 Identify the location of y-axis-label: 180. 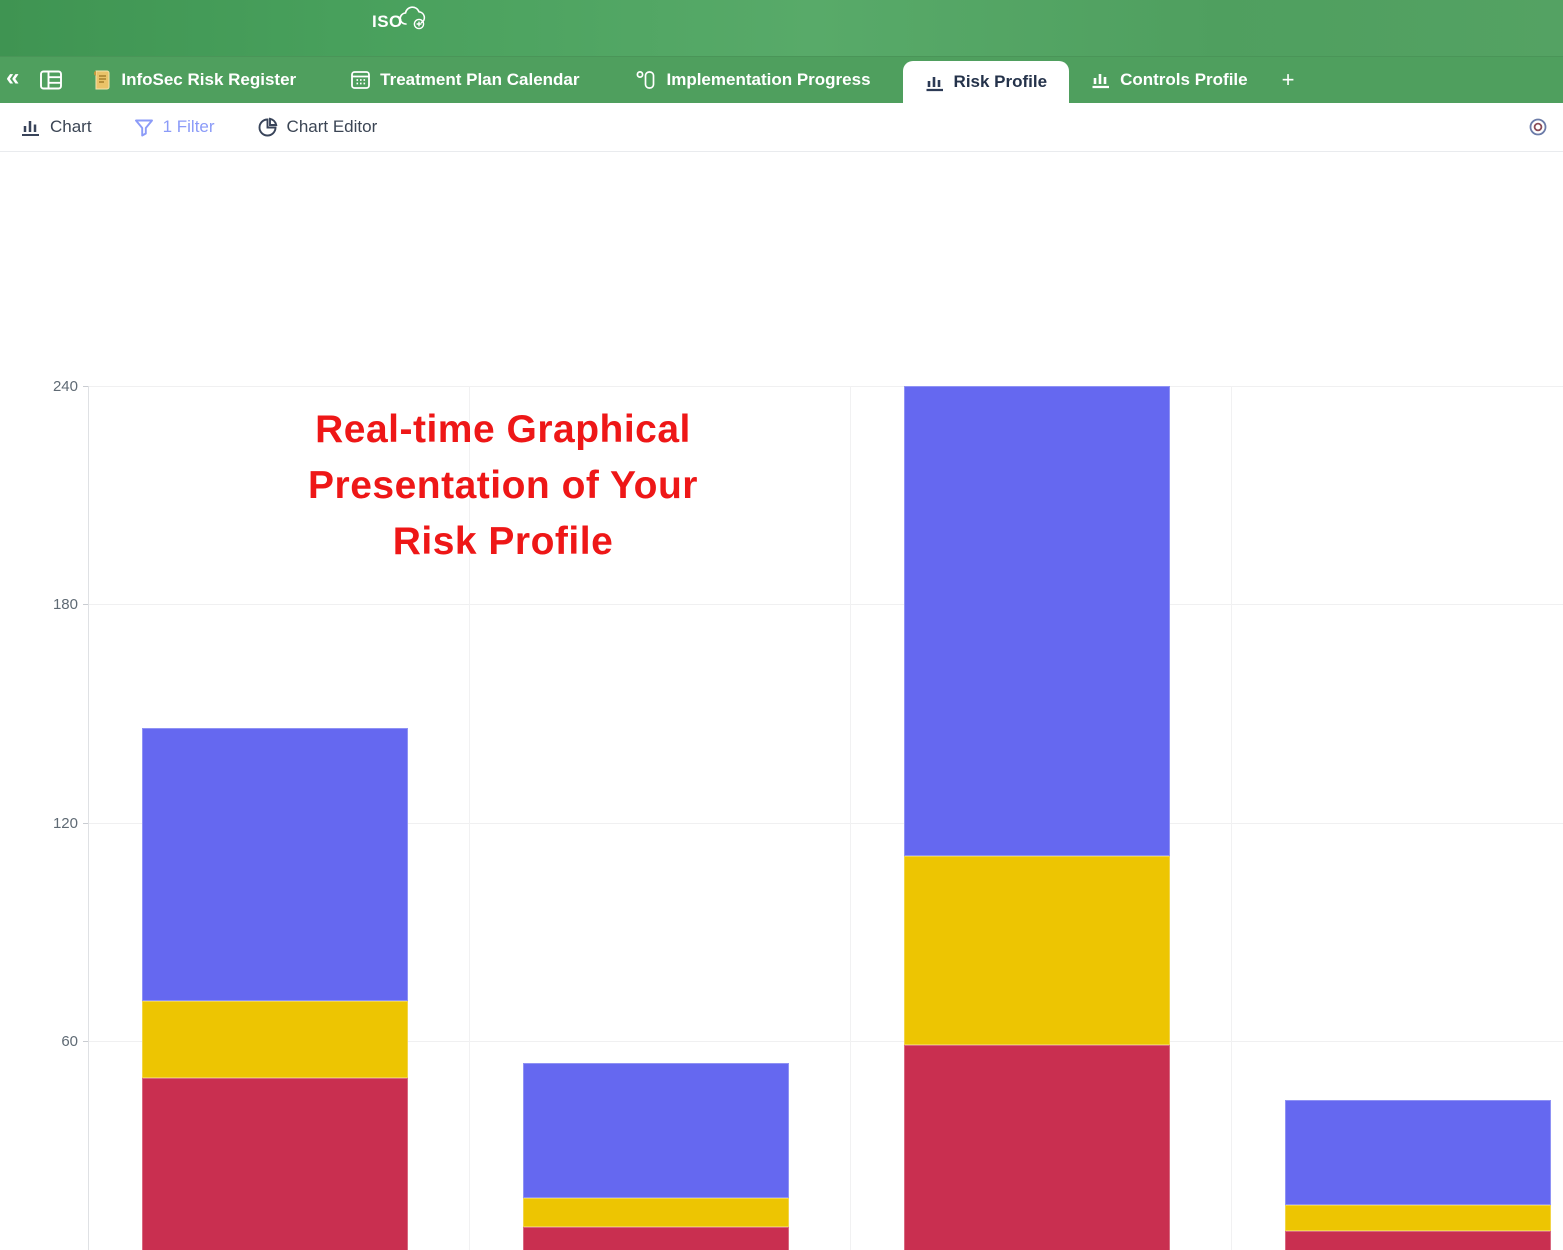
(65, 604).